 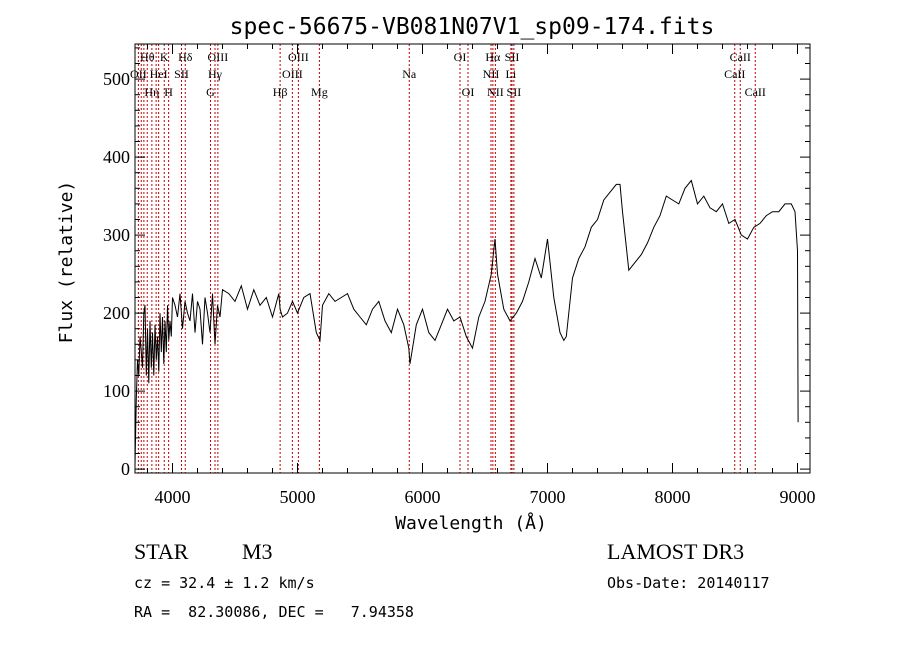 I want to click on y-tick-label: 0, so click(x=125, y=469).